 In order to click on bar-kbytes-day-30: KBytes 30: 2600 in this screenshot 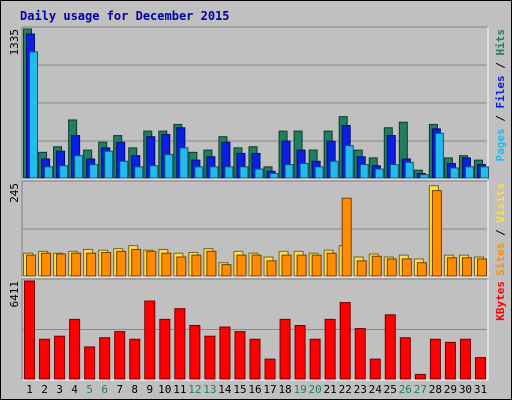, I will do `click(465, 359)`.